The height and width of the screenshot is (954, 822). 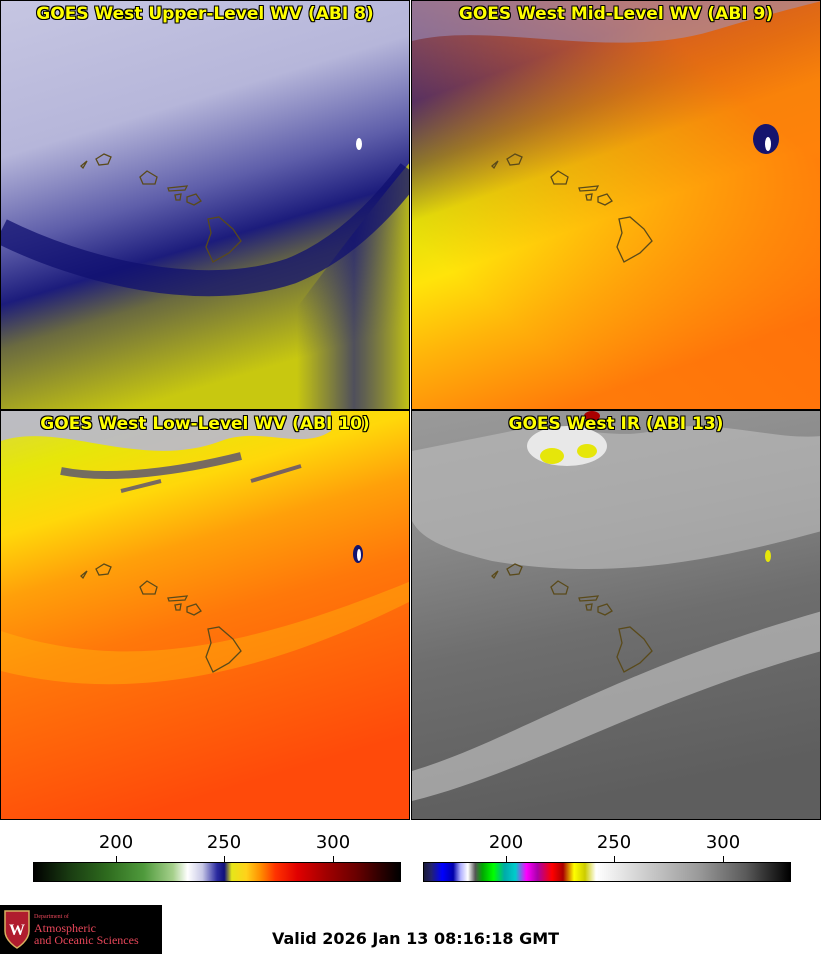 I want to click on uw-crest-icon: W, so click(x=17, y=929).